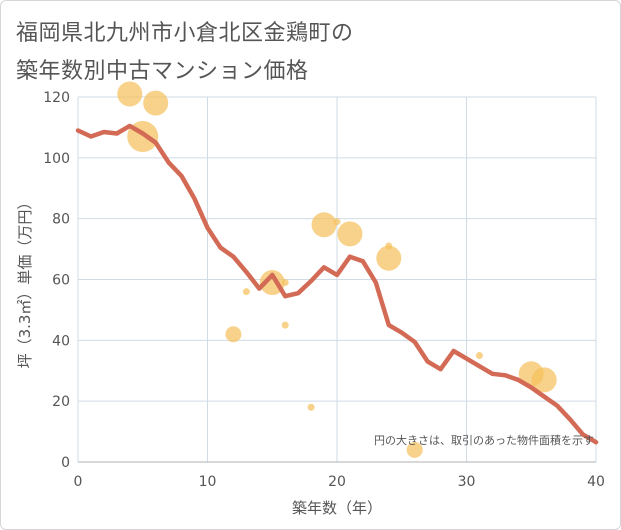 This screenshot has height=530, width=621. I want to click on chart-title-line-1: 福岡県北九州市小倉北区金鶏町の, so click(185, 33).